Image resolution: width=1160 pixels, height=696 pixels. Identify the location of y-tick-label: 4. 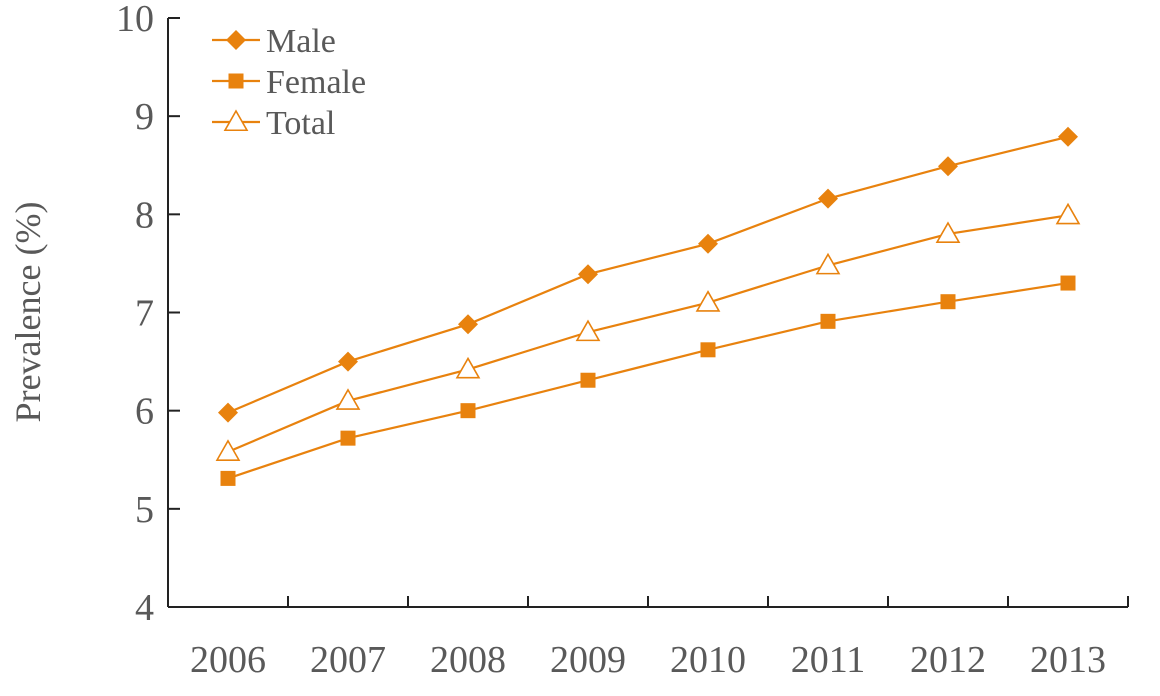
(144, 608).